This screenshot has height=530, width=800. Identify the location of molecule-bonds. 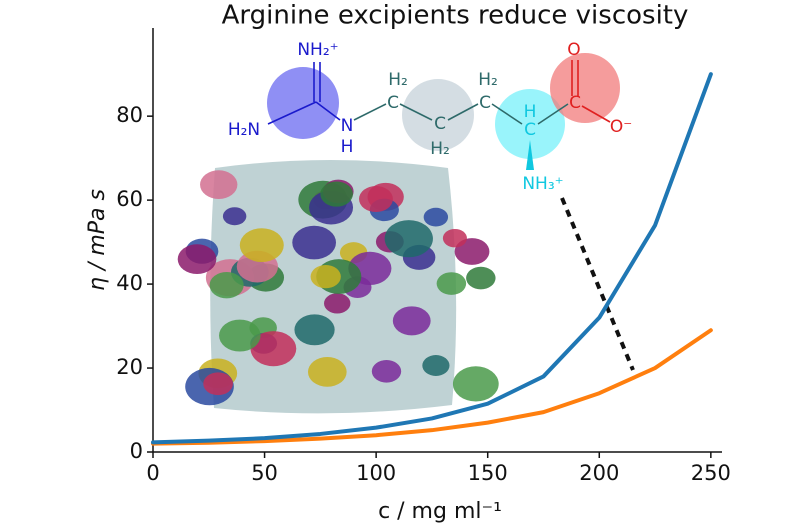
(439, 115).